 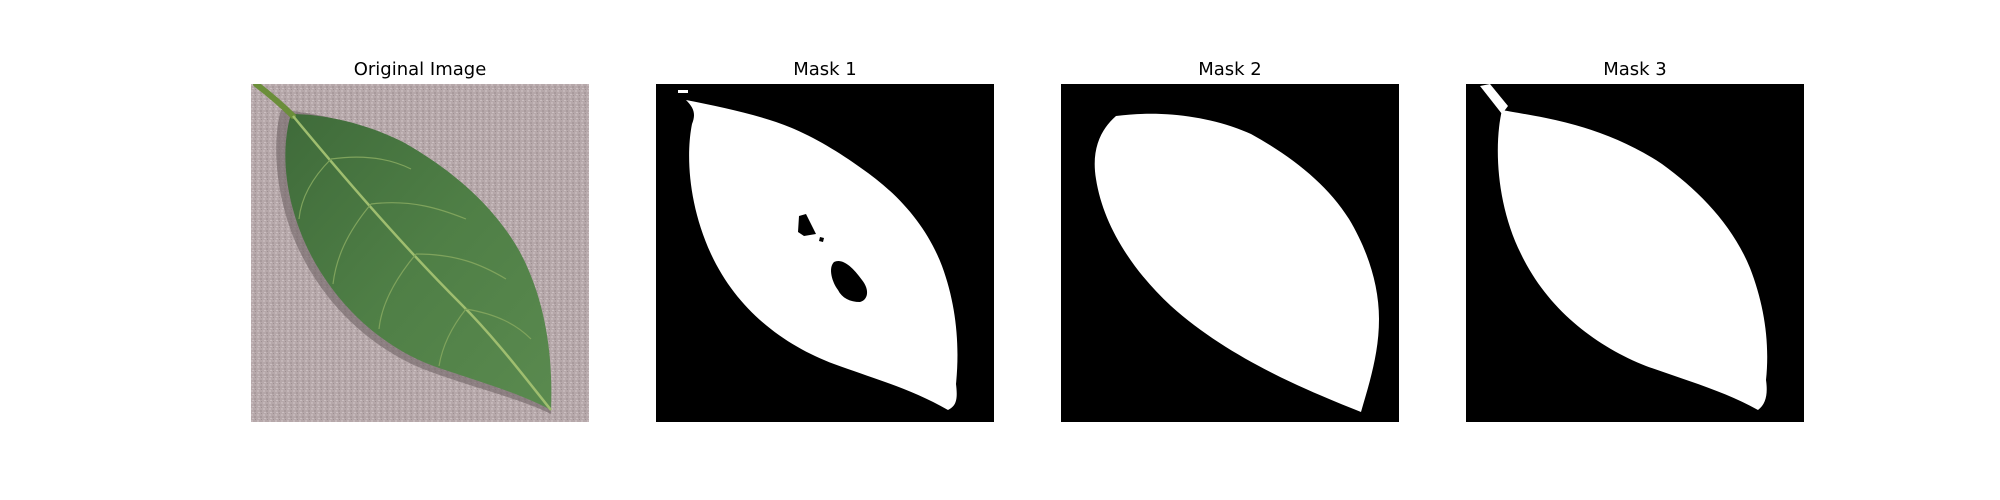 What do you see at coordinates (415, 261) in the screenshot?
I see `leaf-side-veins` at bounding box center [415, 261].